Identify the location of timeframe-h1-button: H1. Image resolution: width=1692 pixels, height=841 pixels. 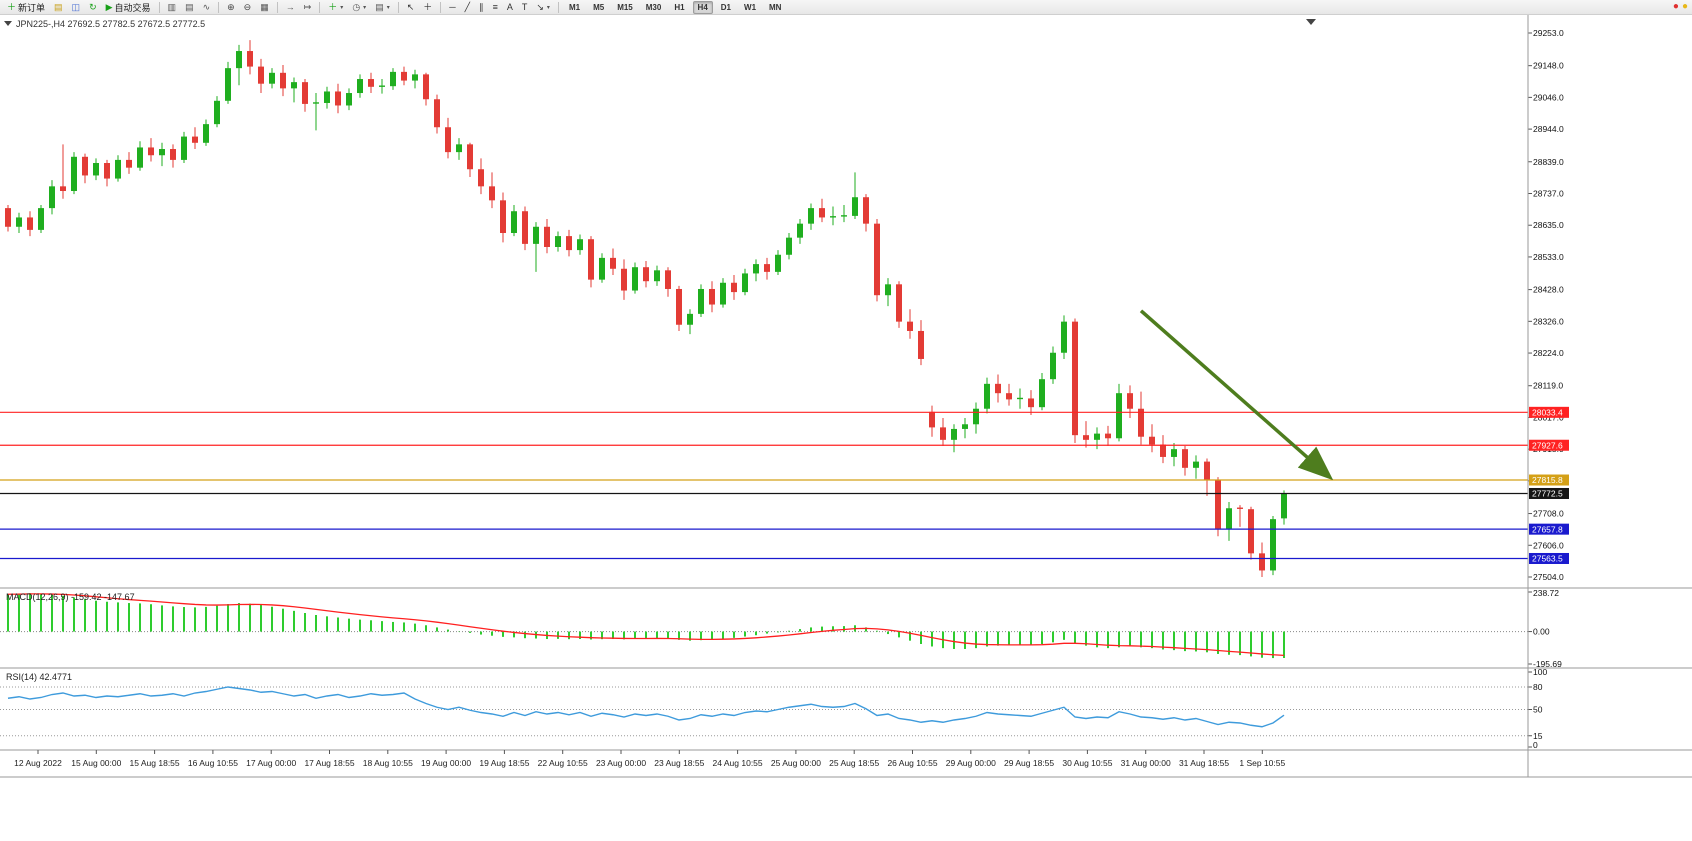
(679, 7).